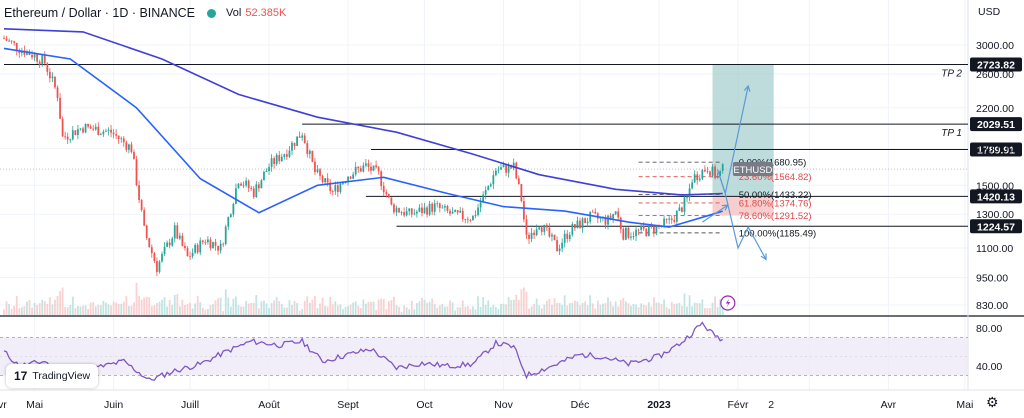 Image resolution: width=1024 pixels, height=418 pixels. Describe the element at coordinates (992, 402) in the screenshot. I see `gear-icon: ⚙` at that location.